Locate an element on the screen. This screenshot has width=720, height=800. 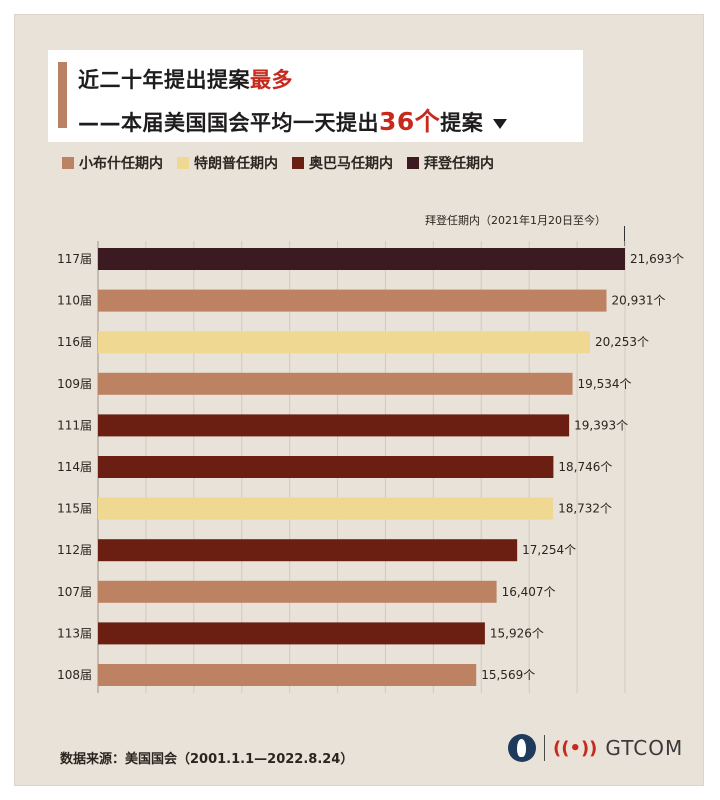
value-label: 15,569个 is located at coordinates (508, 675).